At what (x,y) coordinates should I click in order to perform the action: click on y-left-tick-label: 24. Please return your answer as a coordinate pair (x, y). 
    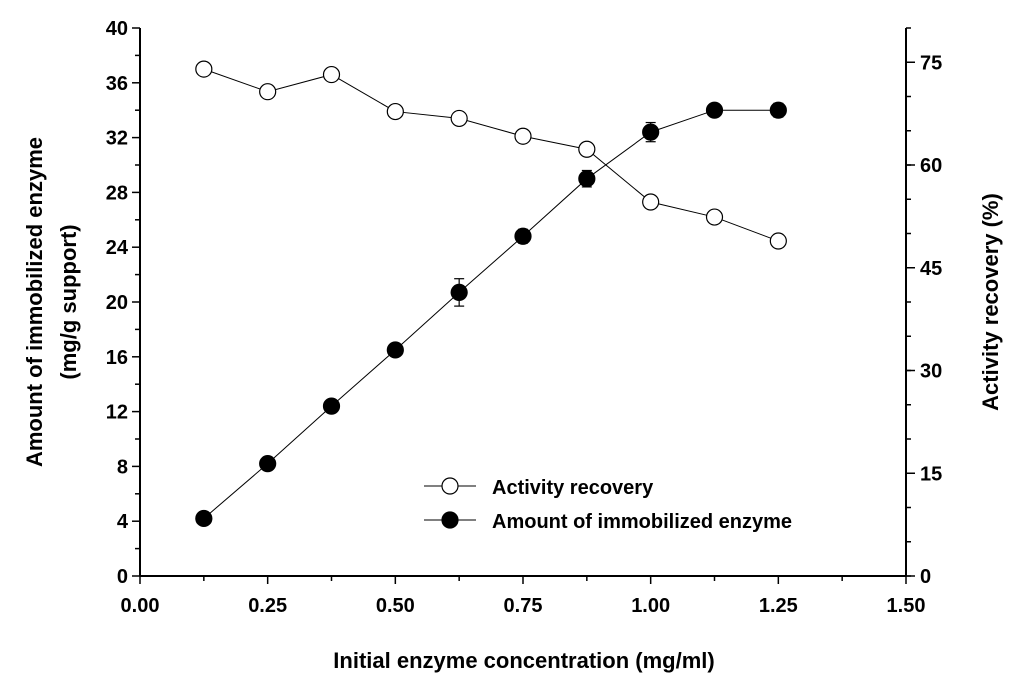
    Looking at the image, I should click on (117, 248).